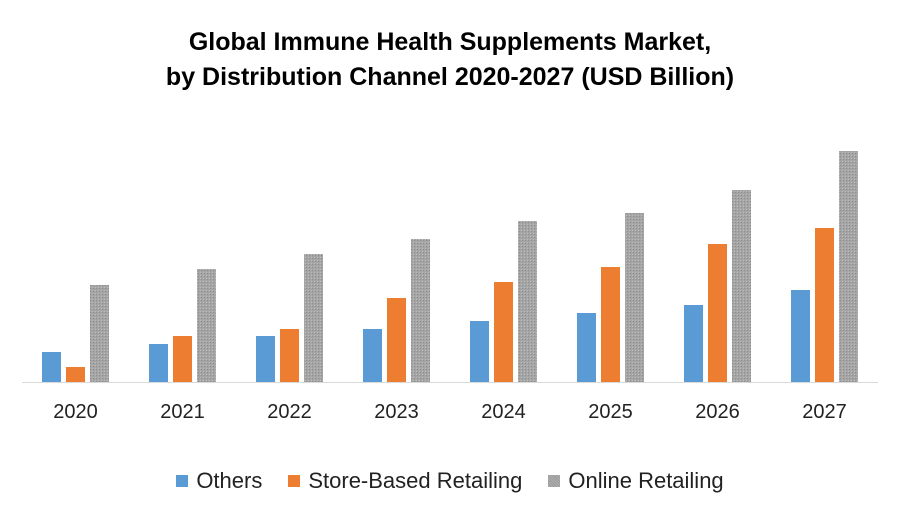 The height and width of the screenshot is (525, 900). I want to click on bar-online-retailing-2023, so click(420, 310).